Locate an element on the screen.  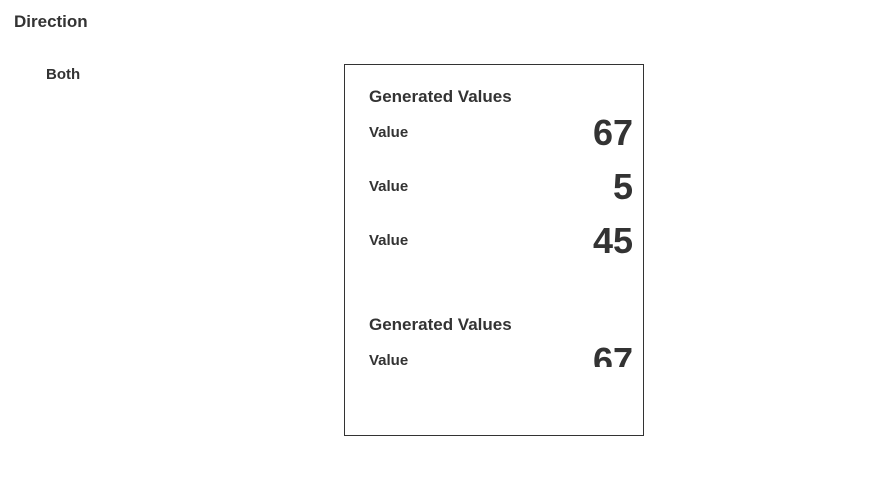
section-title: Direction is located at coordinates (51, 21).